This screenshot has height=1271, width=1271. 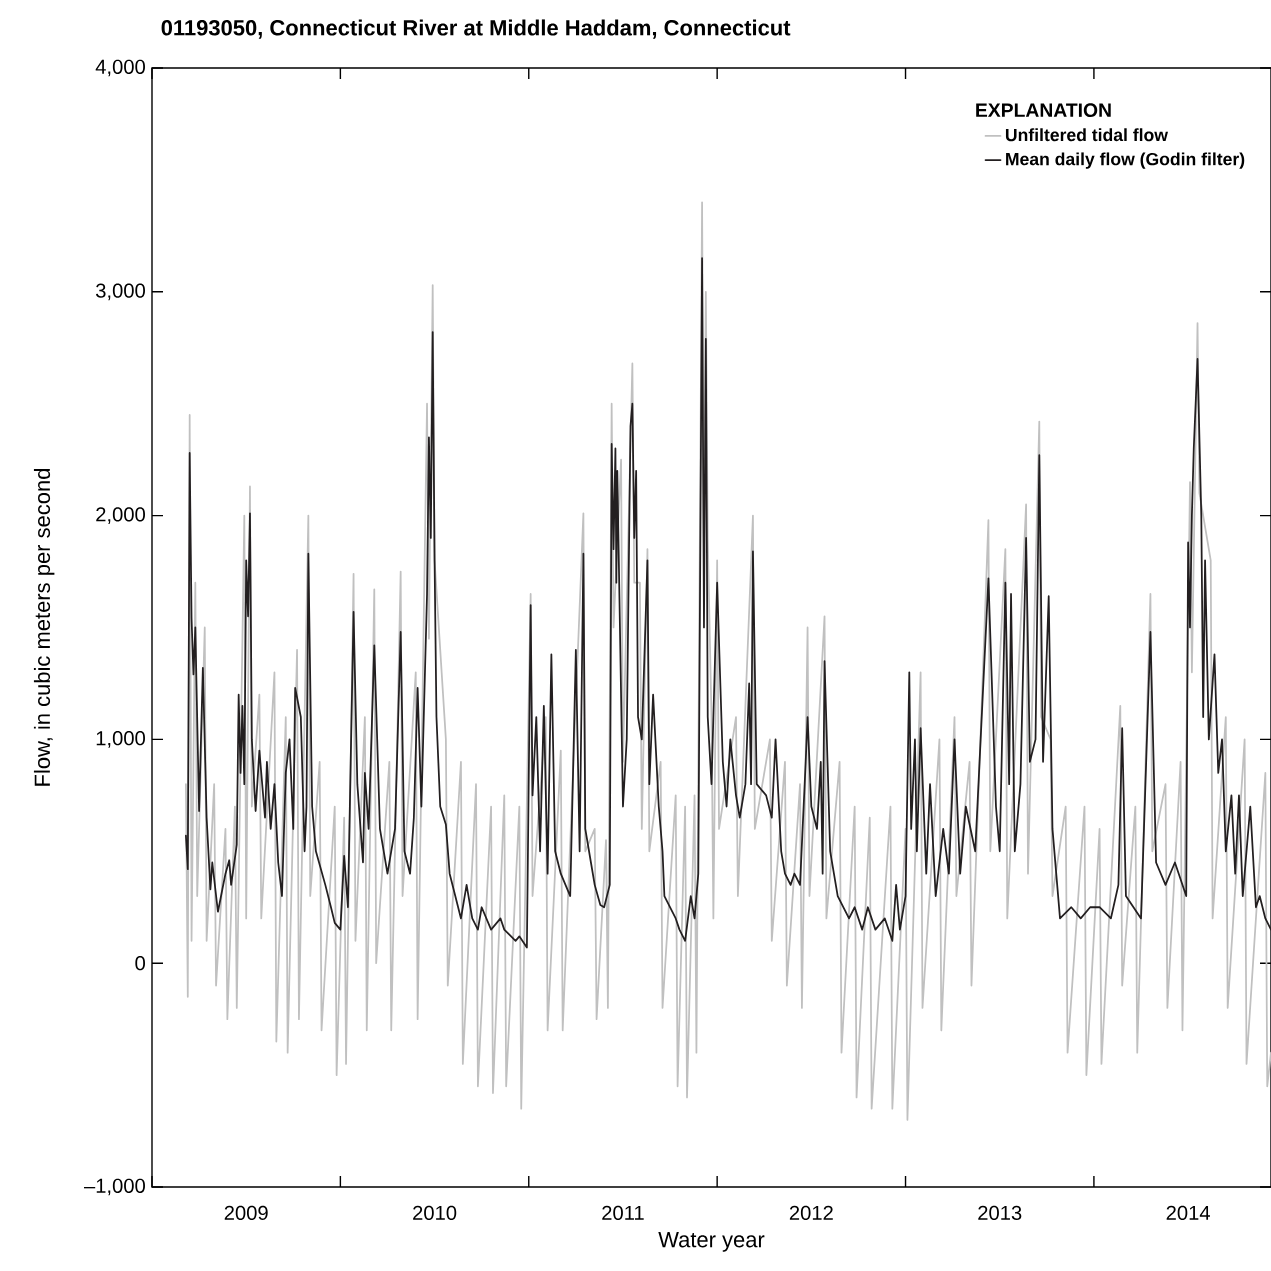 I want to click on y-tick-label: 3,000, so click(x=120, y=292).